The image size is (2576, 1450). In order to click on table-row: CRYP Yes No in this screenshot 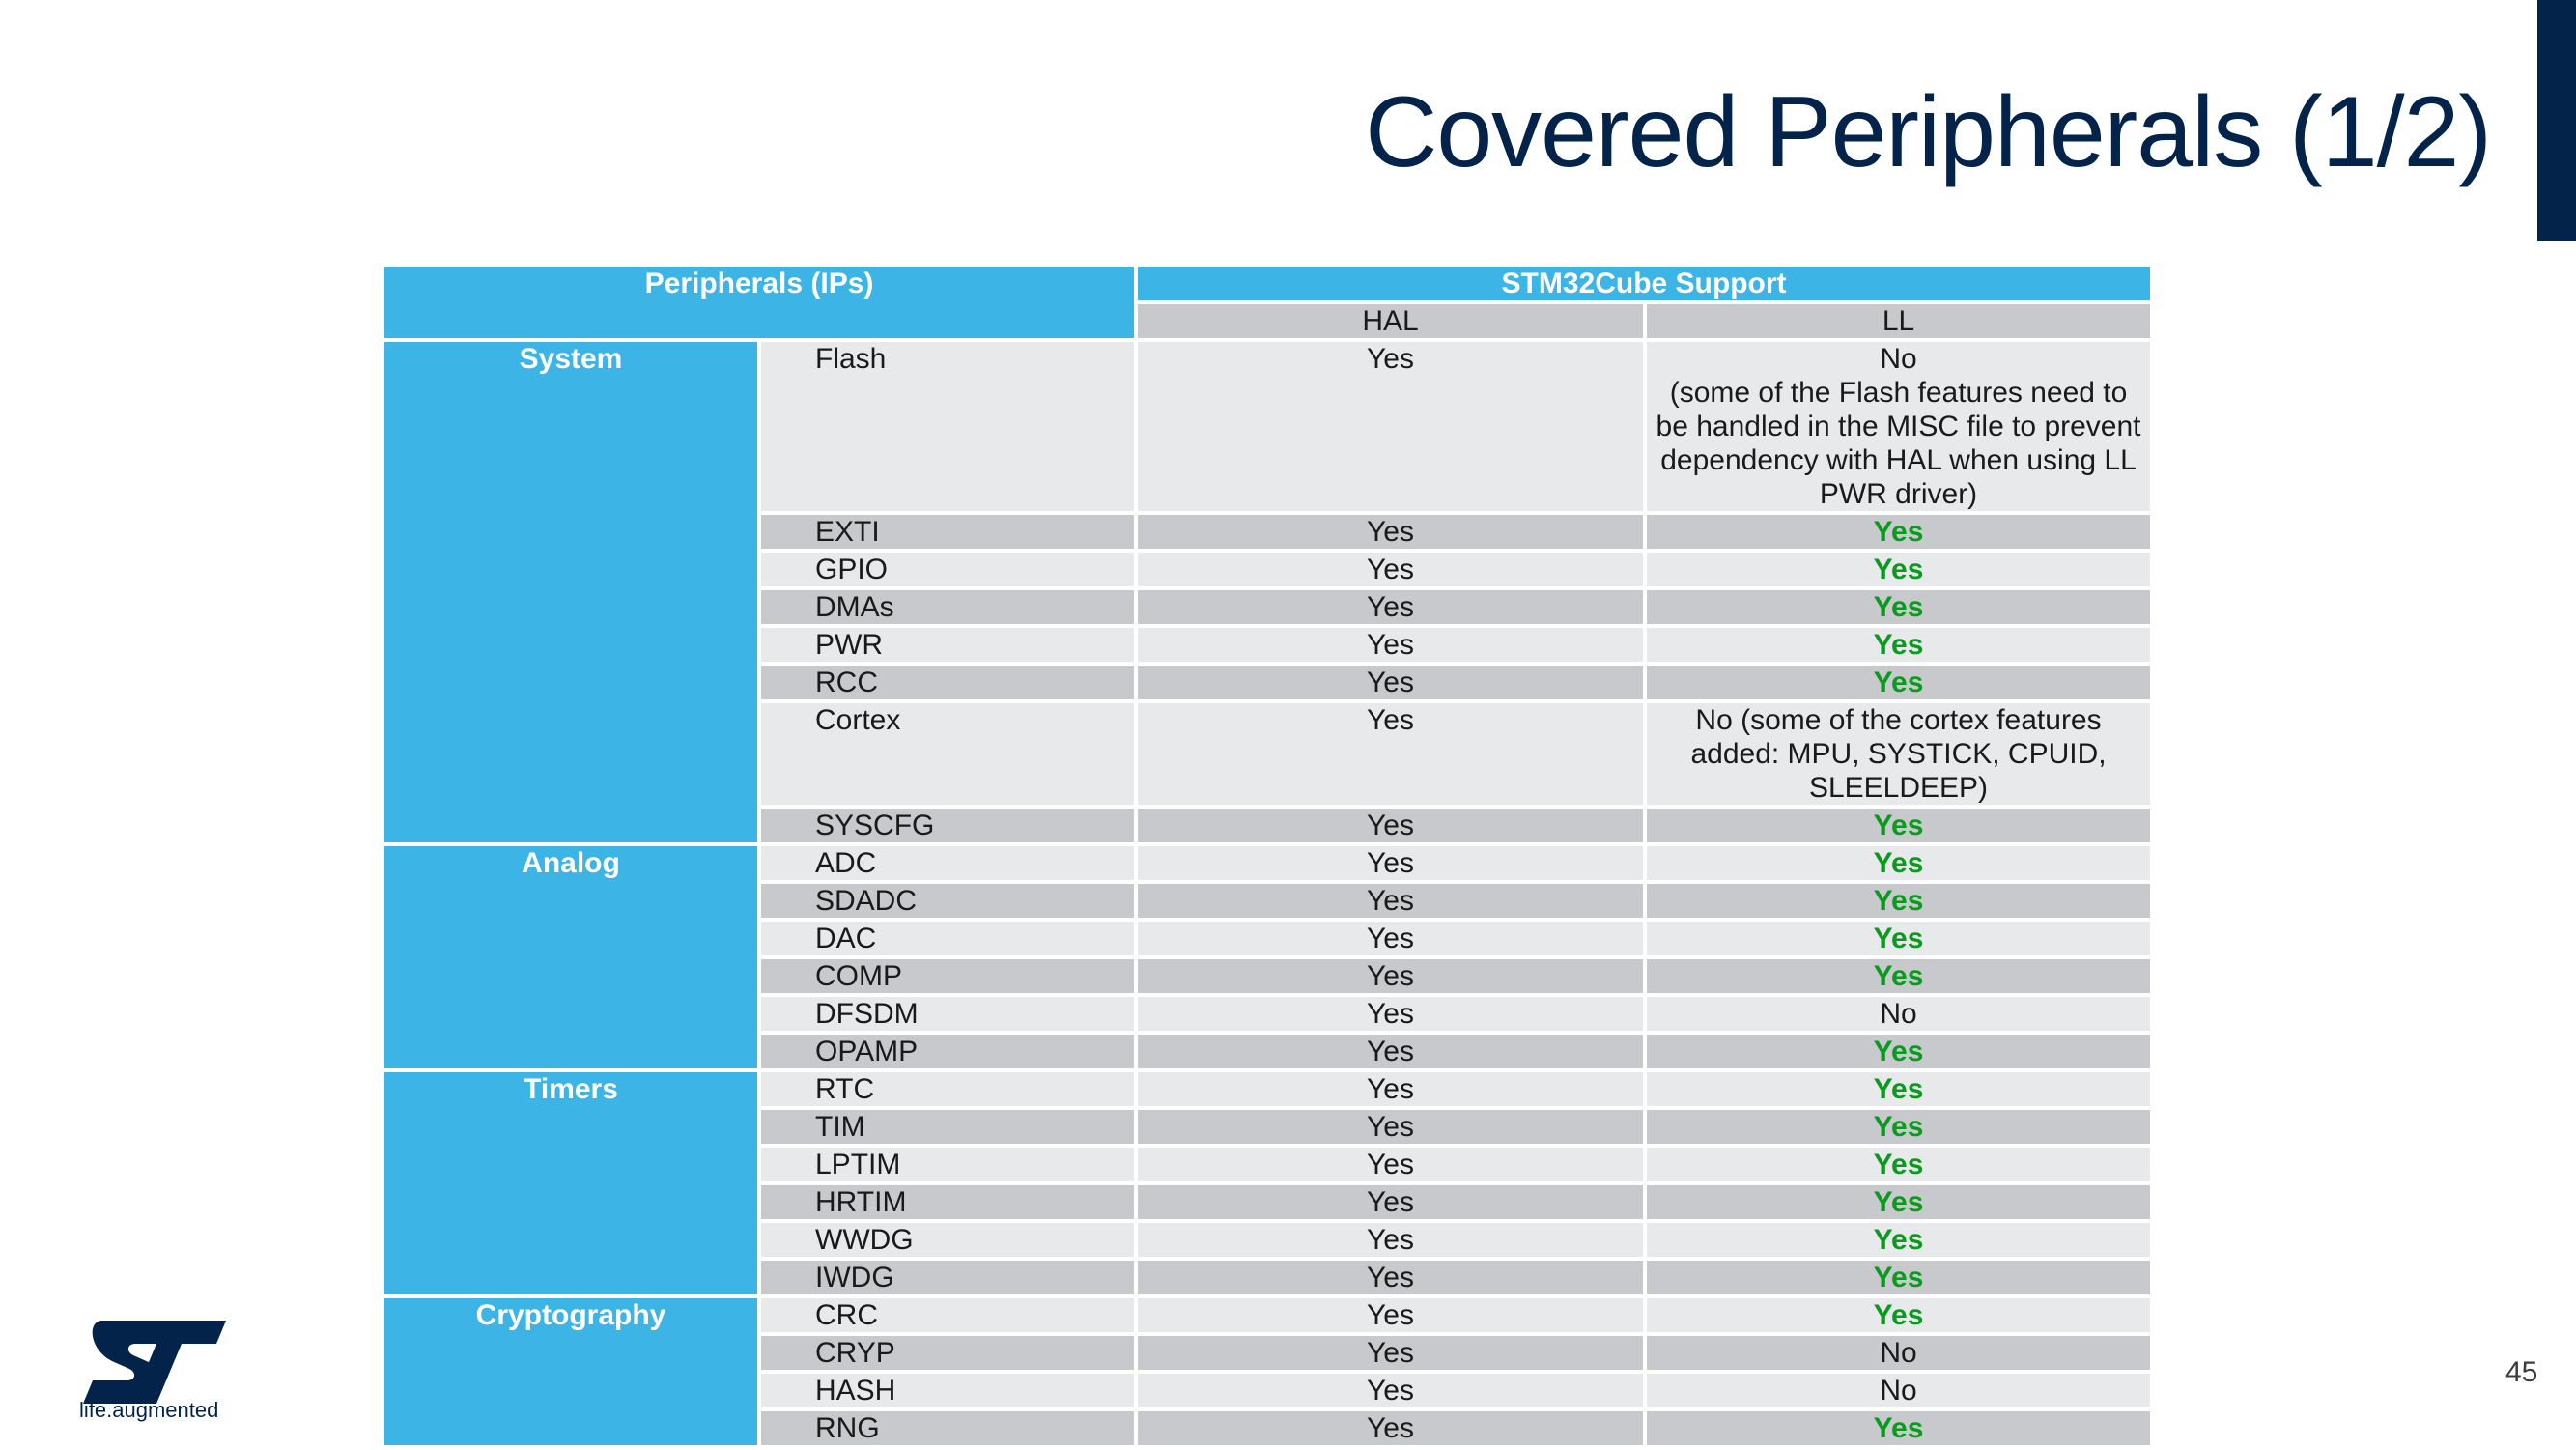, I will do `click(1267, 1353)`.